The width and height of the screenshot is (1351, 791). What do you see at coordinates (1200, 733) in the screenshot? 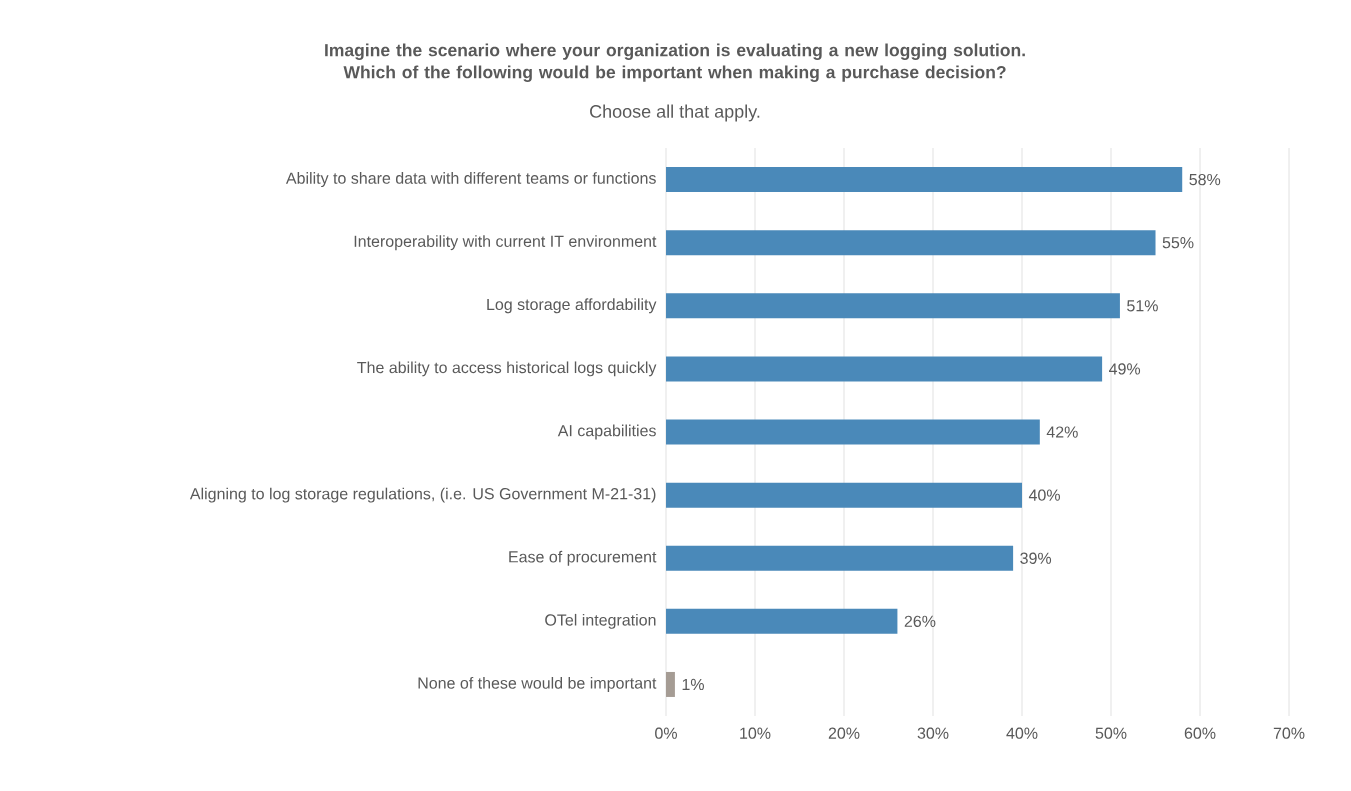
I see `x-tick-label: 60%` at bounding box center [1200, 733].